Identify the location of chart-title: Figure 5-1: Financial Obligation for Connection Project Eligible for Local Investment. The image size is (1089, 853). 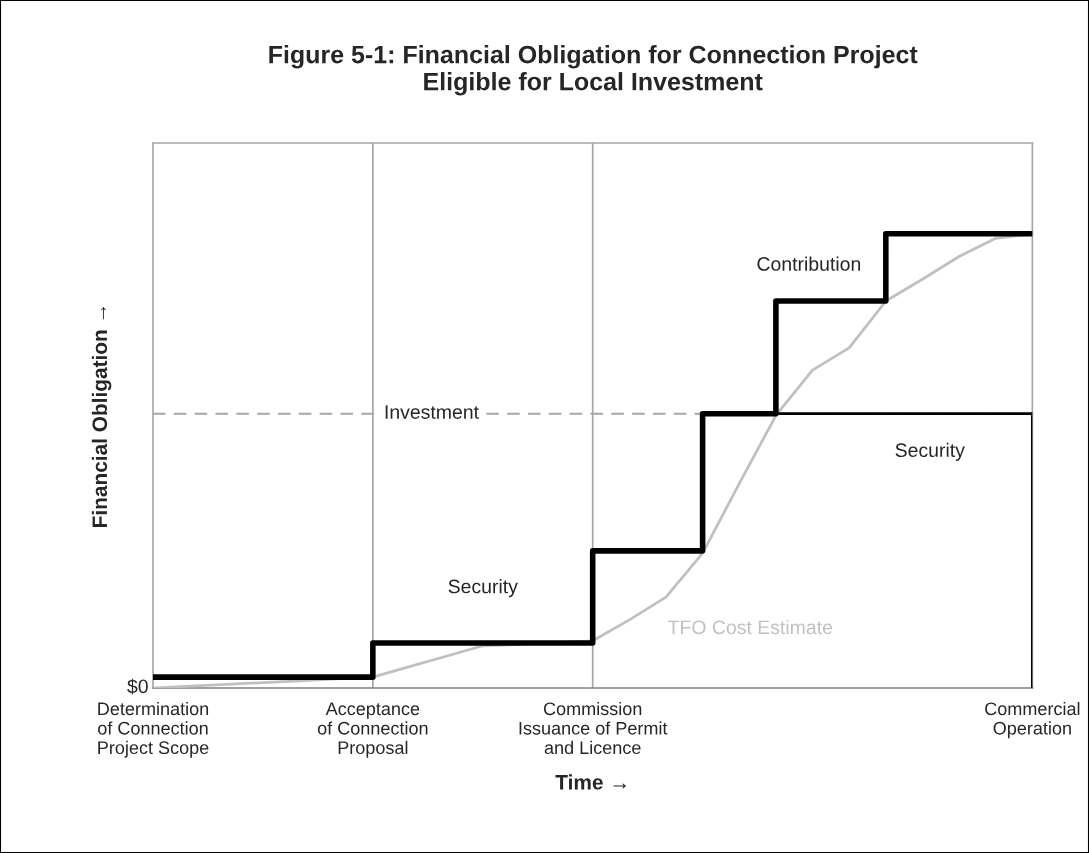
(593, 70).